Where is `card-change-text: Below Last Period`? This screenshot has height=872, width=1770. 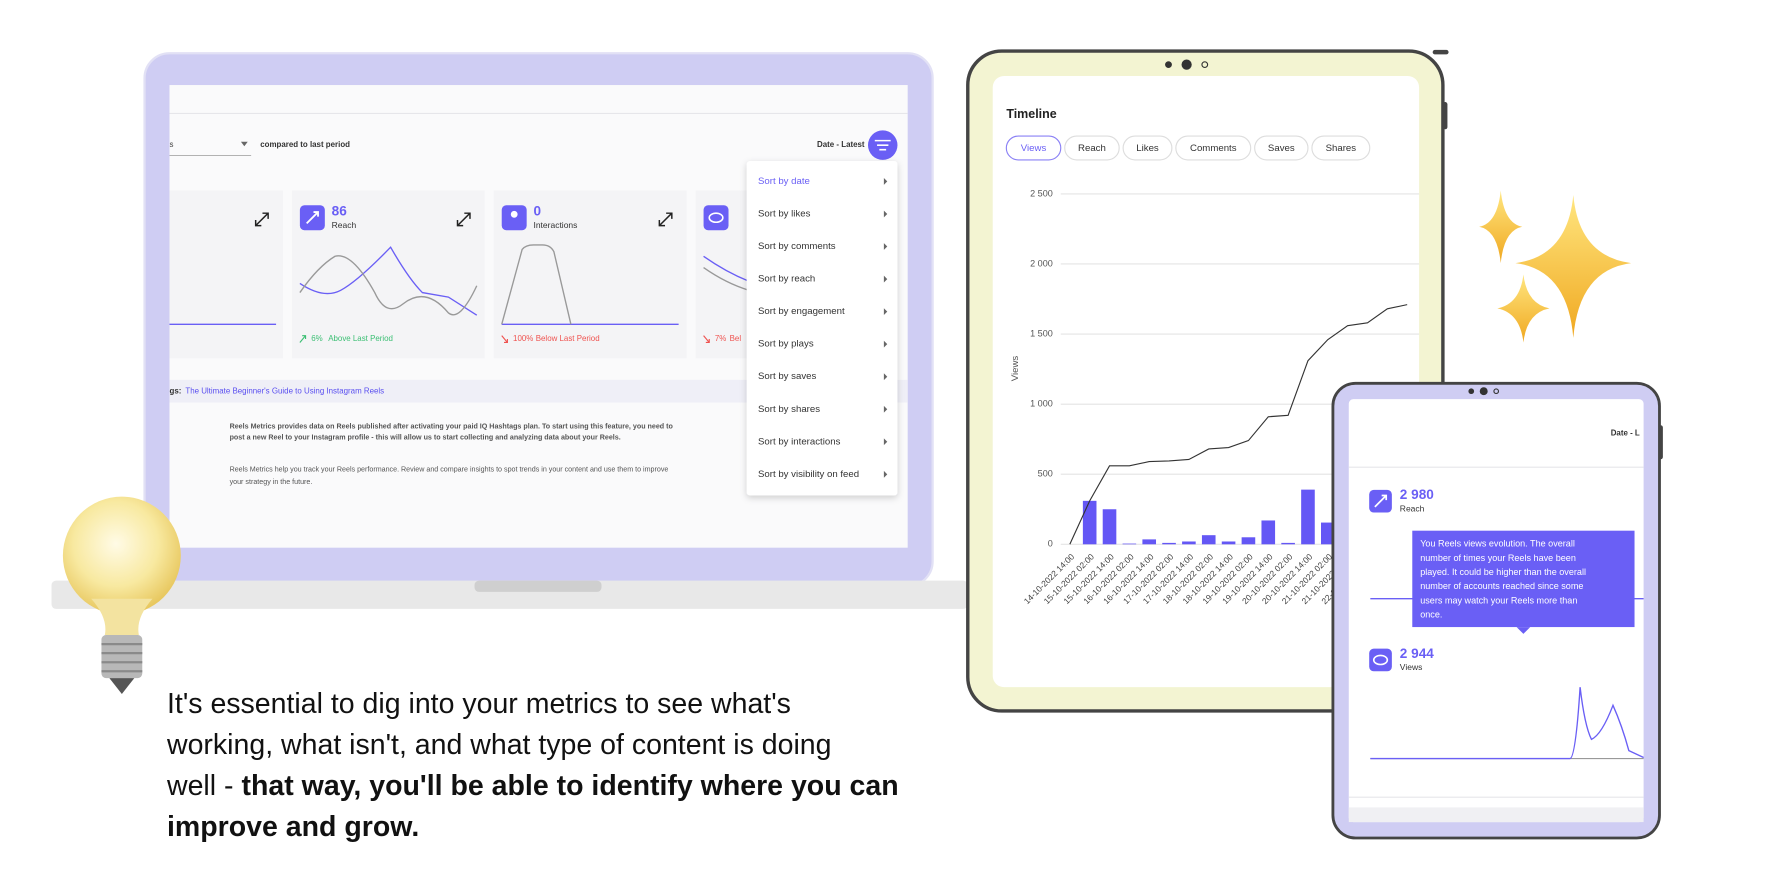 card-change-text: Below Last Period is located at coordinates (568, 338).